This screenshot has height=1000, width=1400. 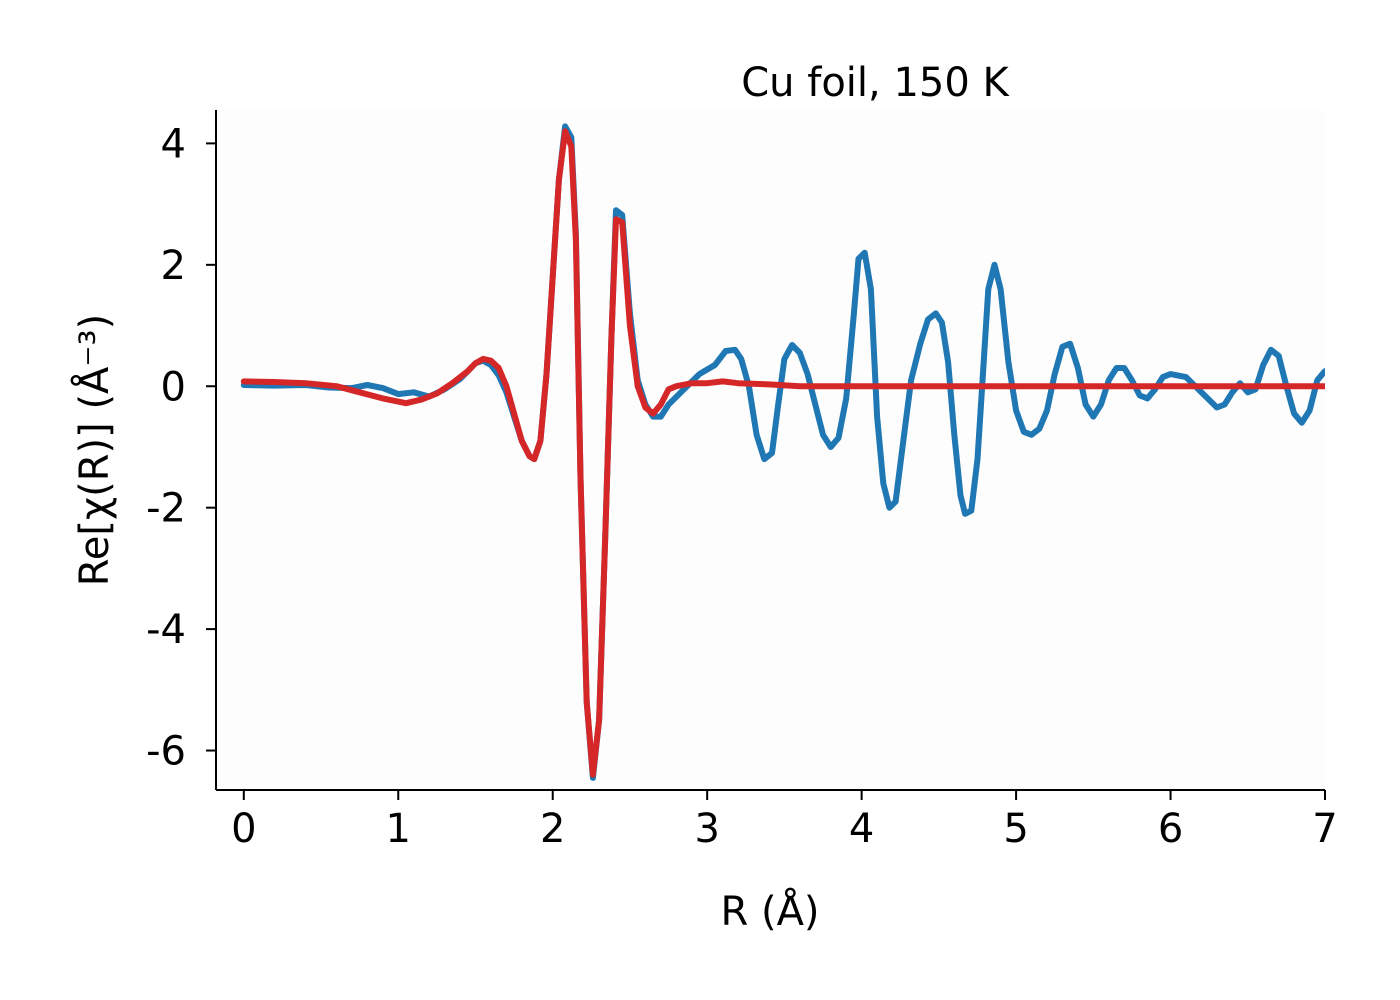 I want to click on x-tick-label: 2, so click(x=552, y=829).